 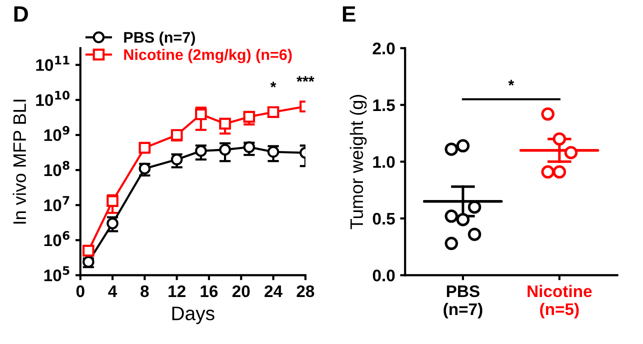 What do you see at coordinates (21, 14) in the screenshot?
I see `chart-title: D` at bounding box center [21, 14].